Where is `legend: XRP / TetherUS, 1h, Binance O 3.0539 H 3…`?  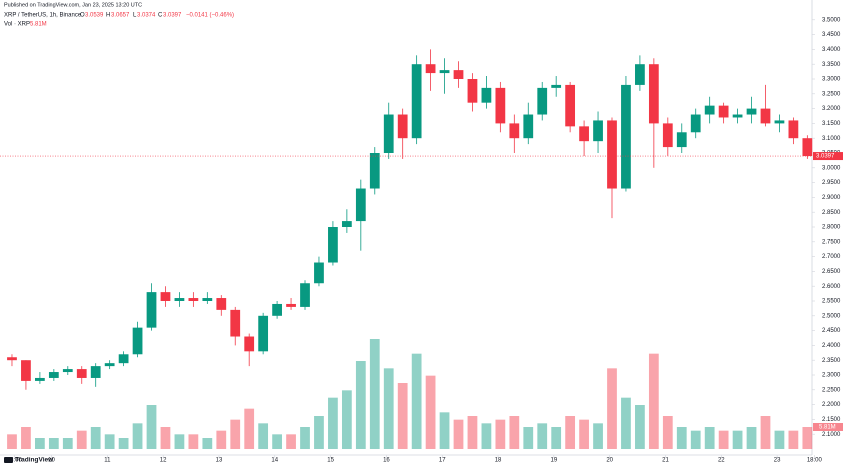
legend: XRP / TetherUS, 1h, Binance O 3.0539 H 3… is located at coordinates (119, 20).